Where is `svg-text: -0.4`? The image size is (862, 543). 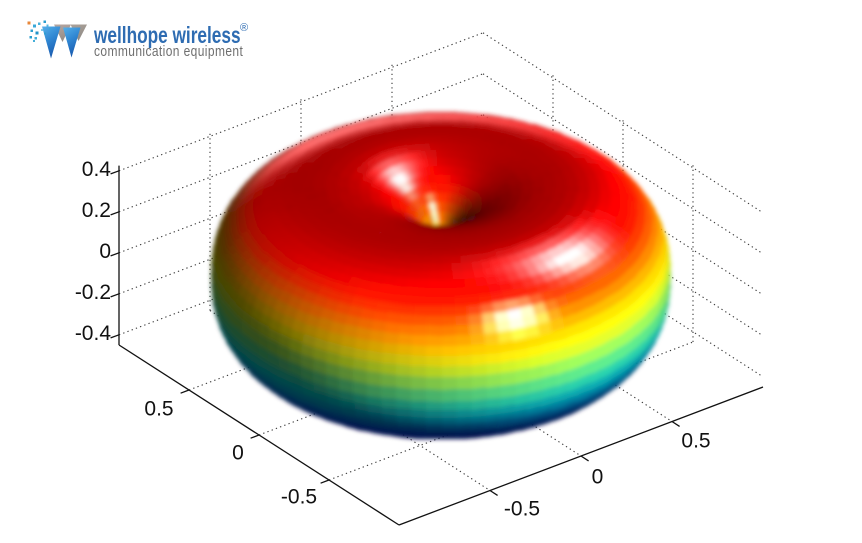 svg-text: -0.4 is located at coordinates (93, 333).